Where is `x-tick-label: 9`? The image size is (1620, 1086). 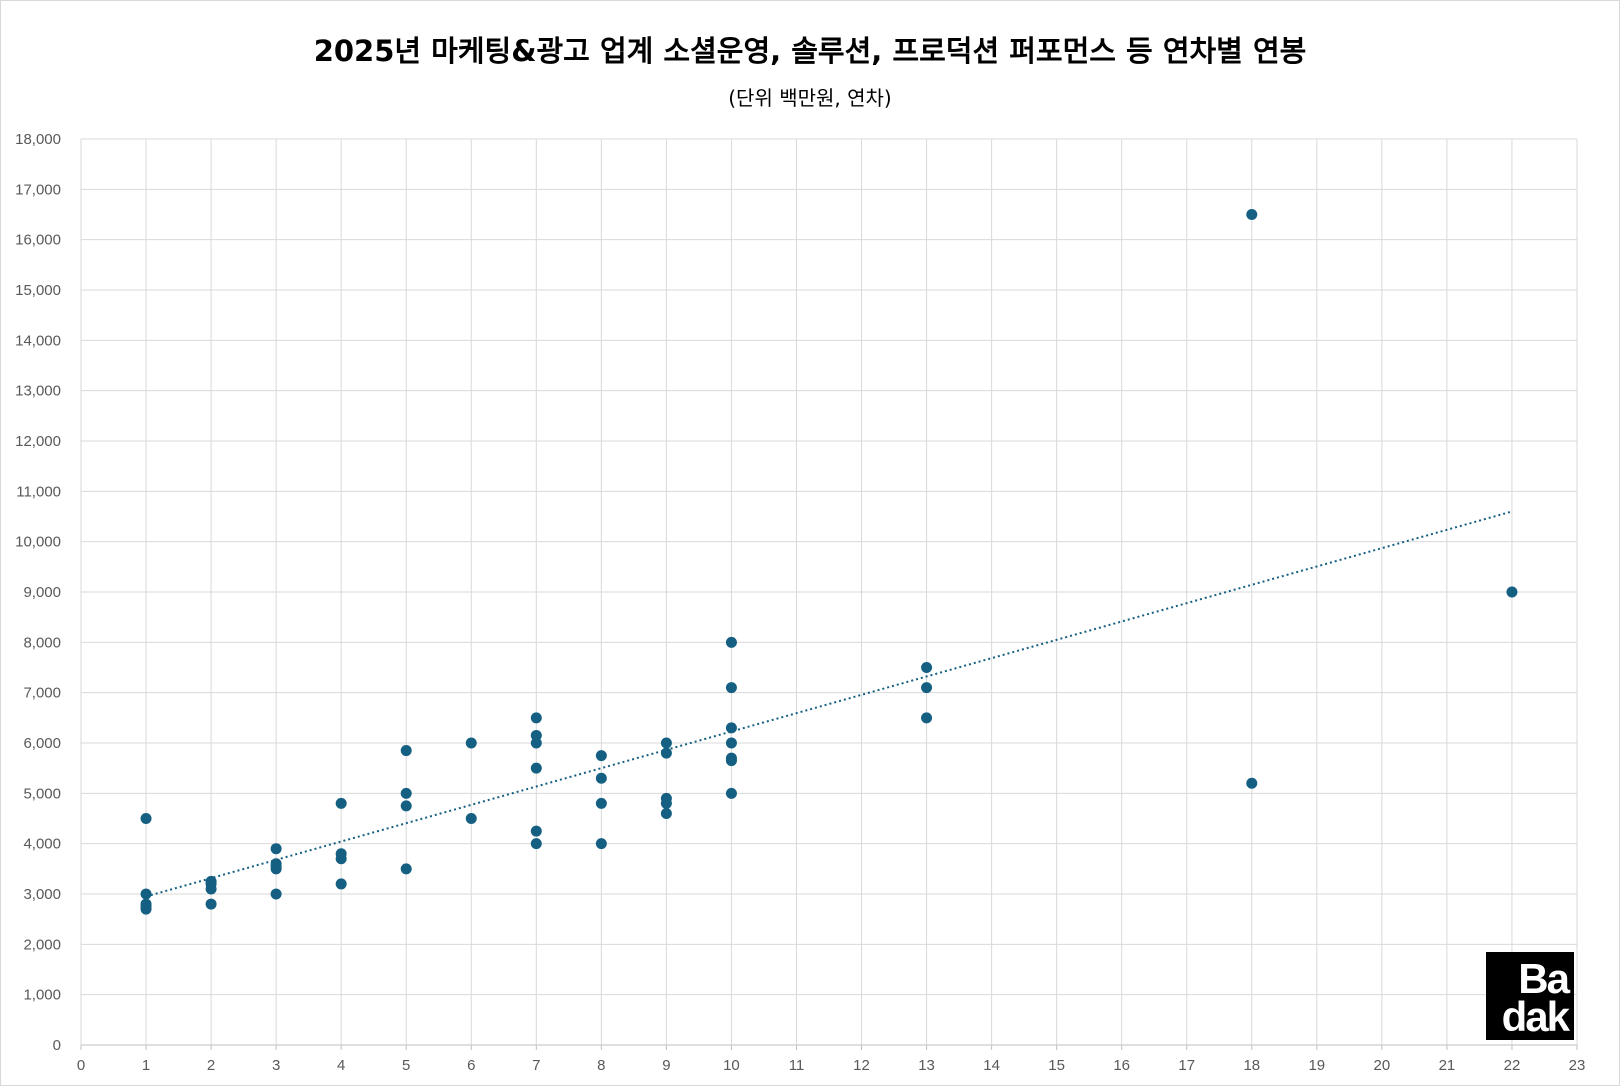 x-tick-label: 9 is located at coordinates (666, 1065).